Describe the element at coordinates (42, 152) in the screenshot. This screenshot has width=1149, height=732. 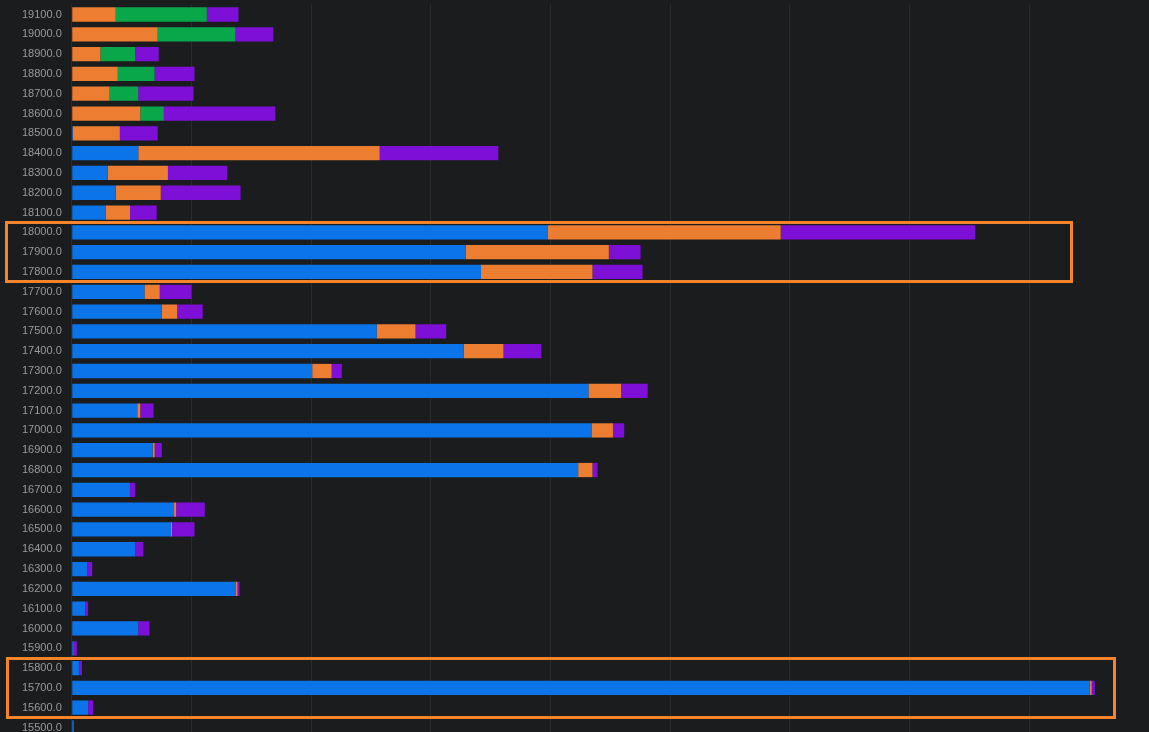
I see `y-tick-label: 18400.0` at that location.